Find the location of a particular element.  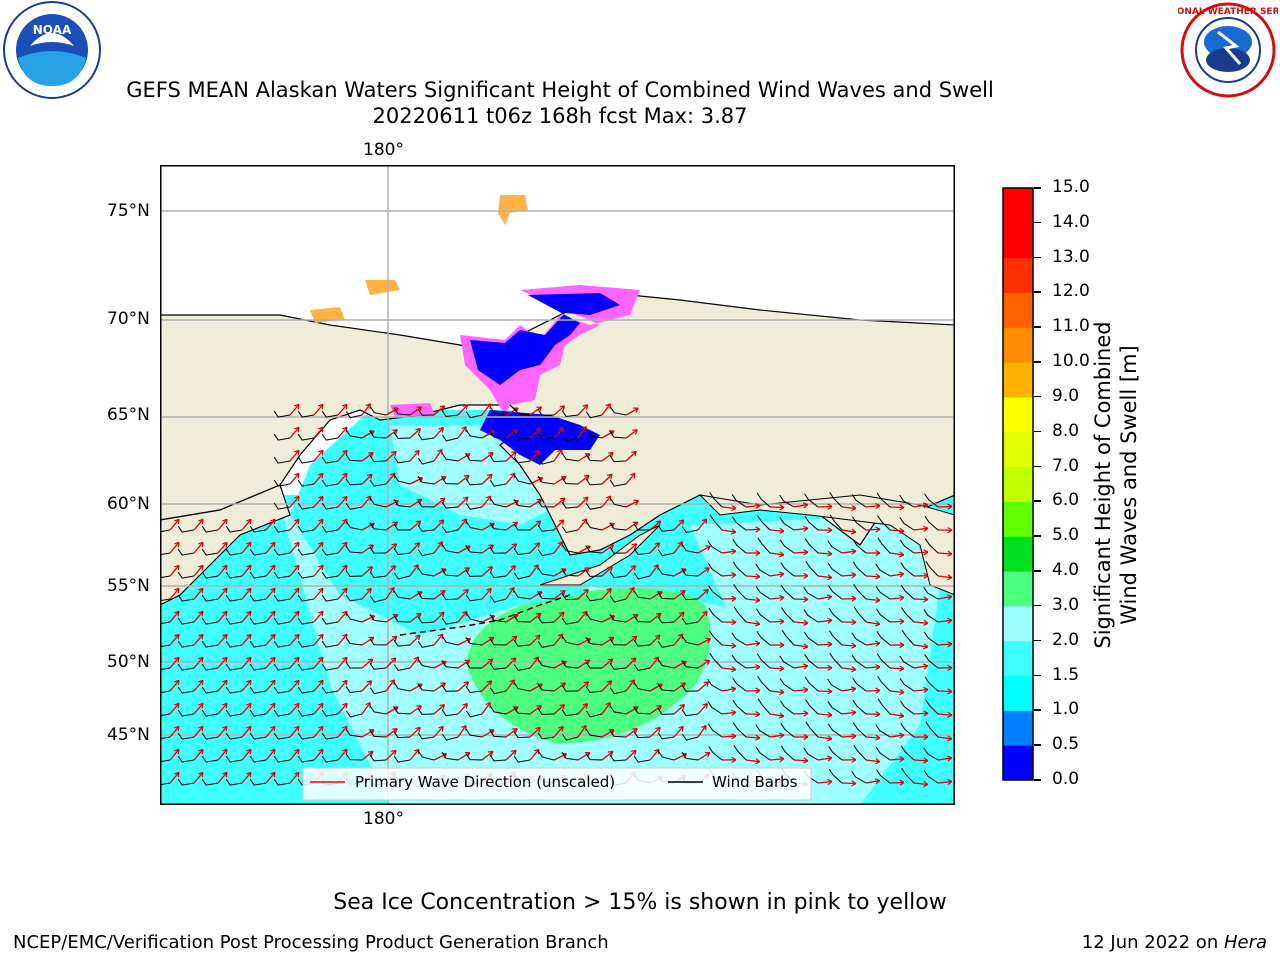

colorbar-tick is located at coordinates (1037, 536).